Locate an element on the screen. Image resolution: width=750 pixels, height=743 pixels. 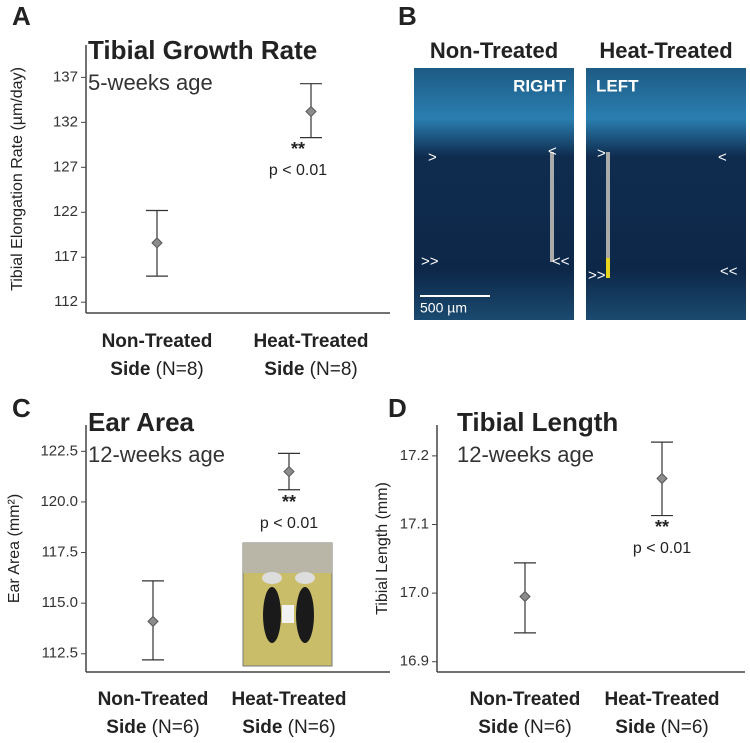
chart-subtitle: 5-weeks age is located at coordinates (150, 82).